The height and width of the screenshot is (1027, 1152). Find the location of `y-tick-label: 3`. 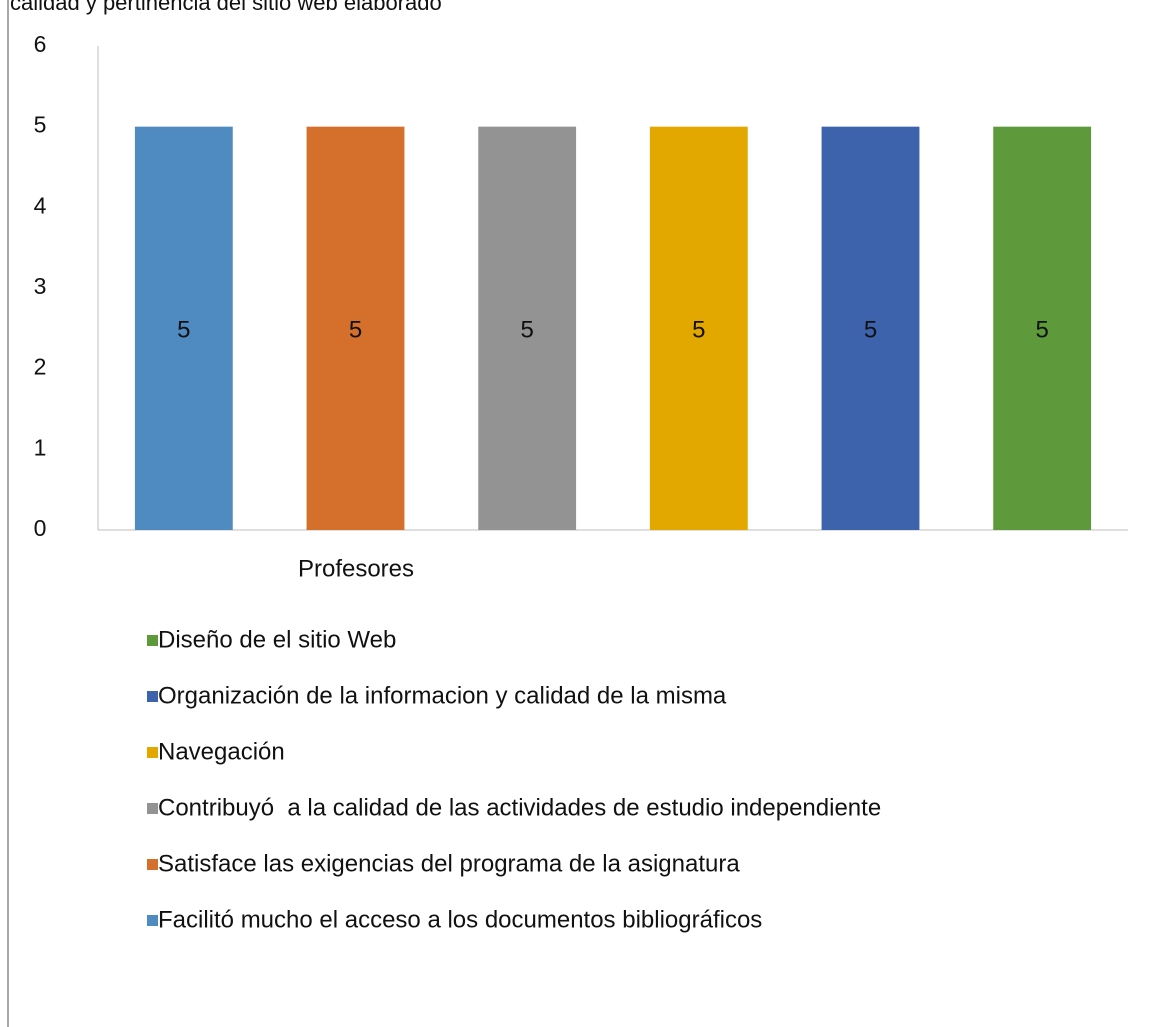

y-tick-label: 3 is located at coordinates (40, 286).